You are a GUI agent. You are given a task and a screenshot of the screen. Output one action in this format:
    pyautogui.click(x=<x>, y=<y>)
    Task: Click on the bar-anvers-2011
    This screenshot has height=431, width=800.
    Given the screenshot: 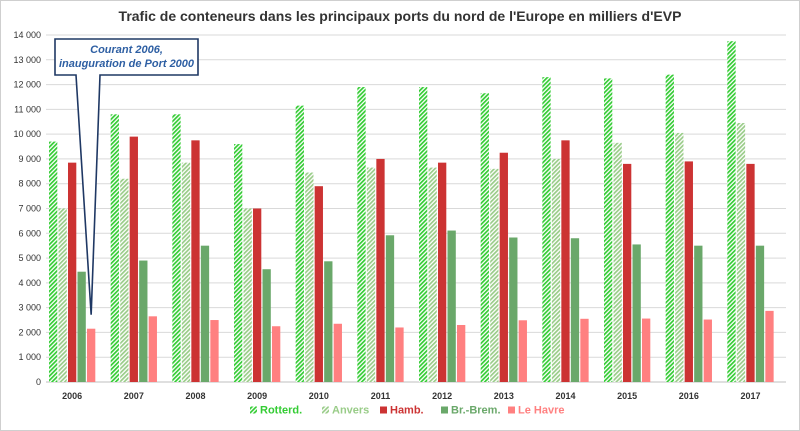 What is the action you would take?
    pyautogui.click(x=371, y=274)
    